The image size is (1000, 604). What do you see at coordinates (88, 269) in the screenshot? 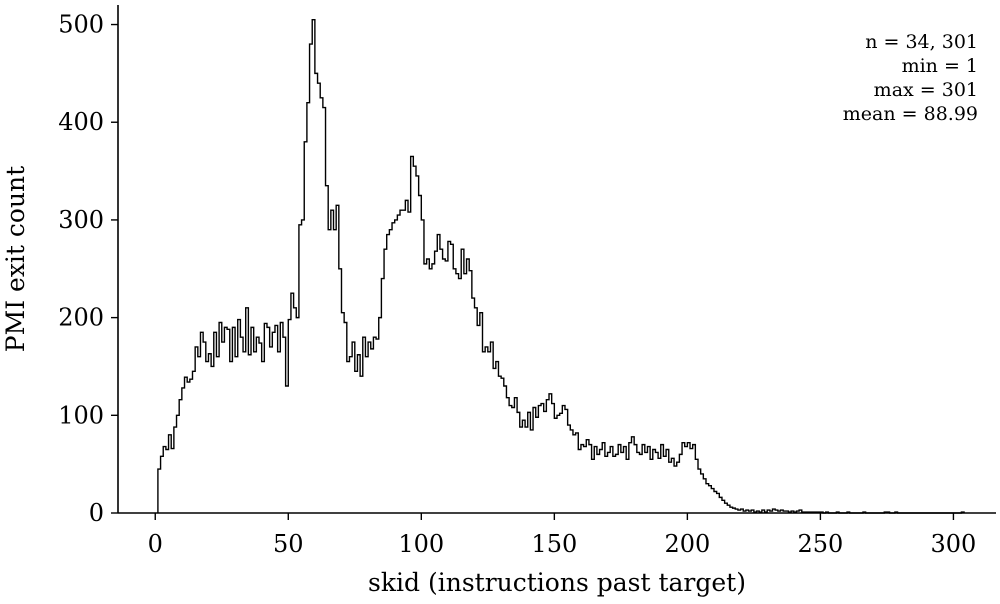
I see `y-axis-ticks: 0 100 200 300 400 500` at bounding box center [88, 269].